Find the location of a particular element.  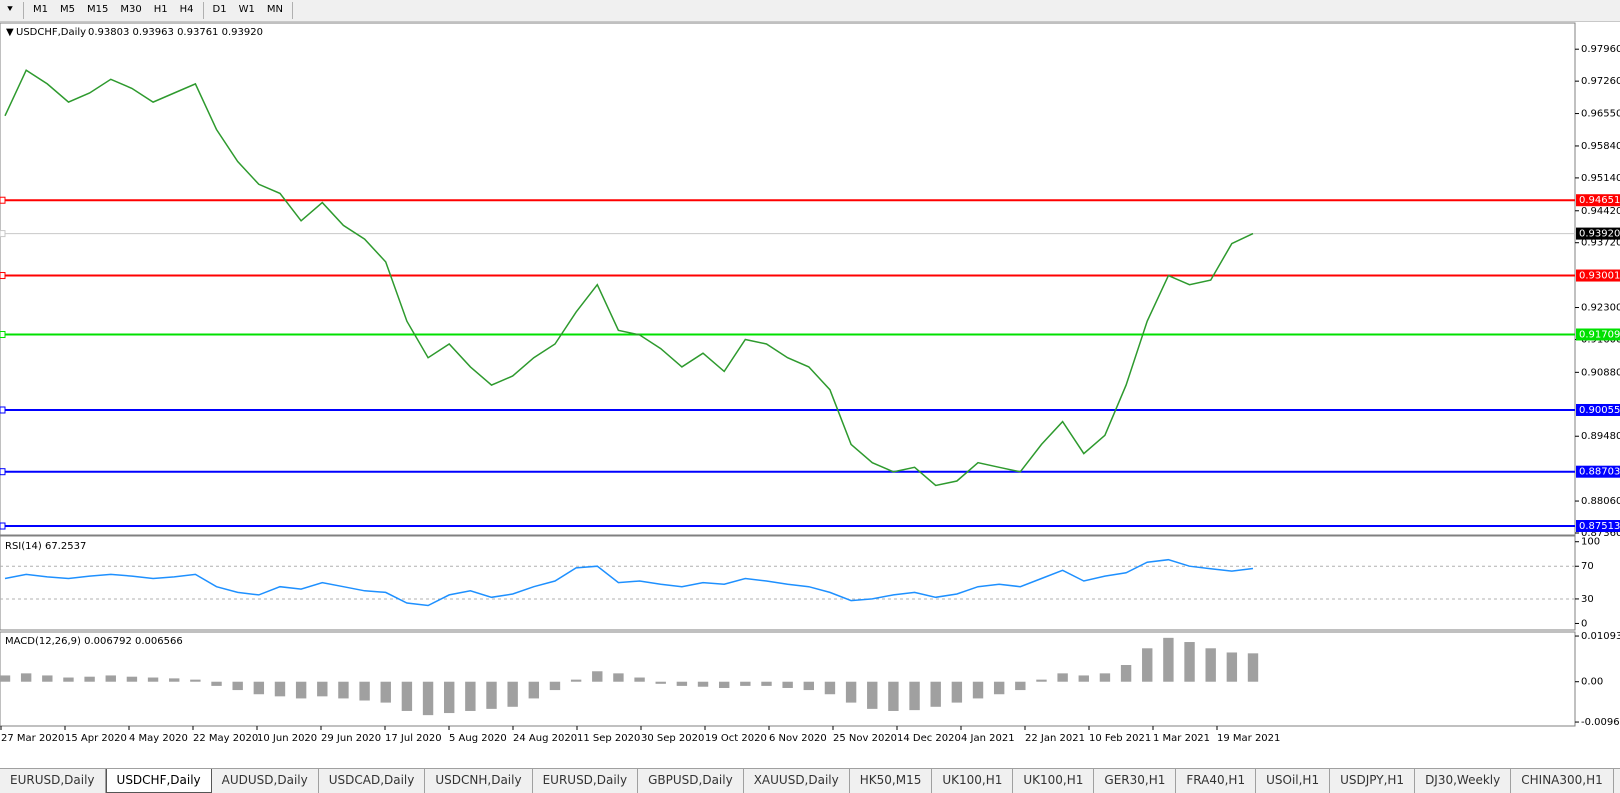

toolbar-menu: ⯆ is located at coordinates (10, 9).